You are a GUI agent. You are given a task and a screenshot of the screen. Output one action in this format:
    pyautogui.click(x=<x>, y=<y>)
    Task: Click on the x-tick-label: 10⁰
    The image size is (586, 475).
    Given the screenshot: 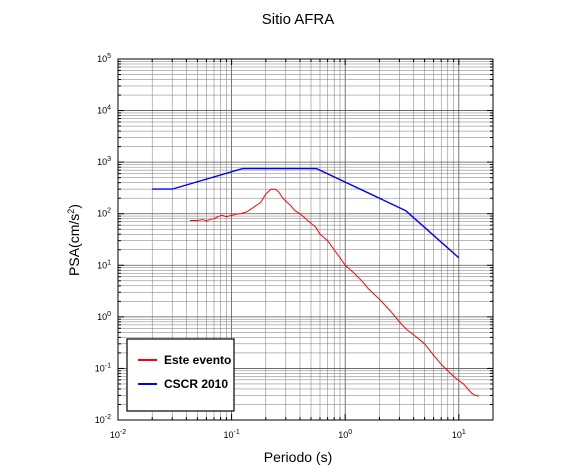 What is the action you would take?
    pyautogui.click(x=345, y=434)
    